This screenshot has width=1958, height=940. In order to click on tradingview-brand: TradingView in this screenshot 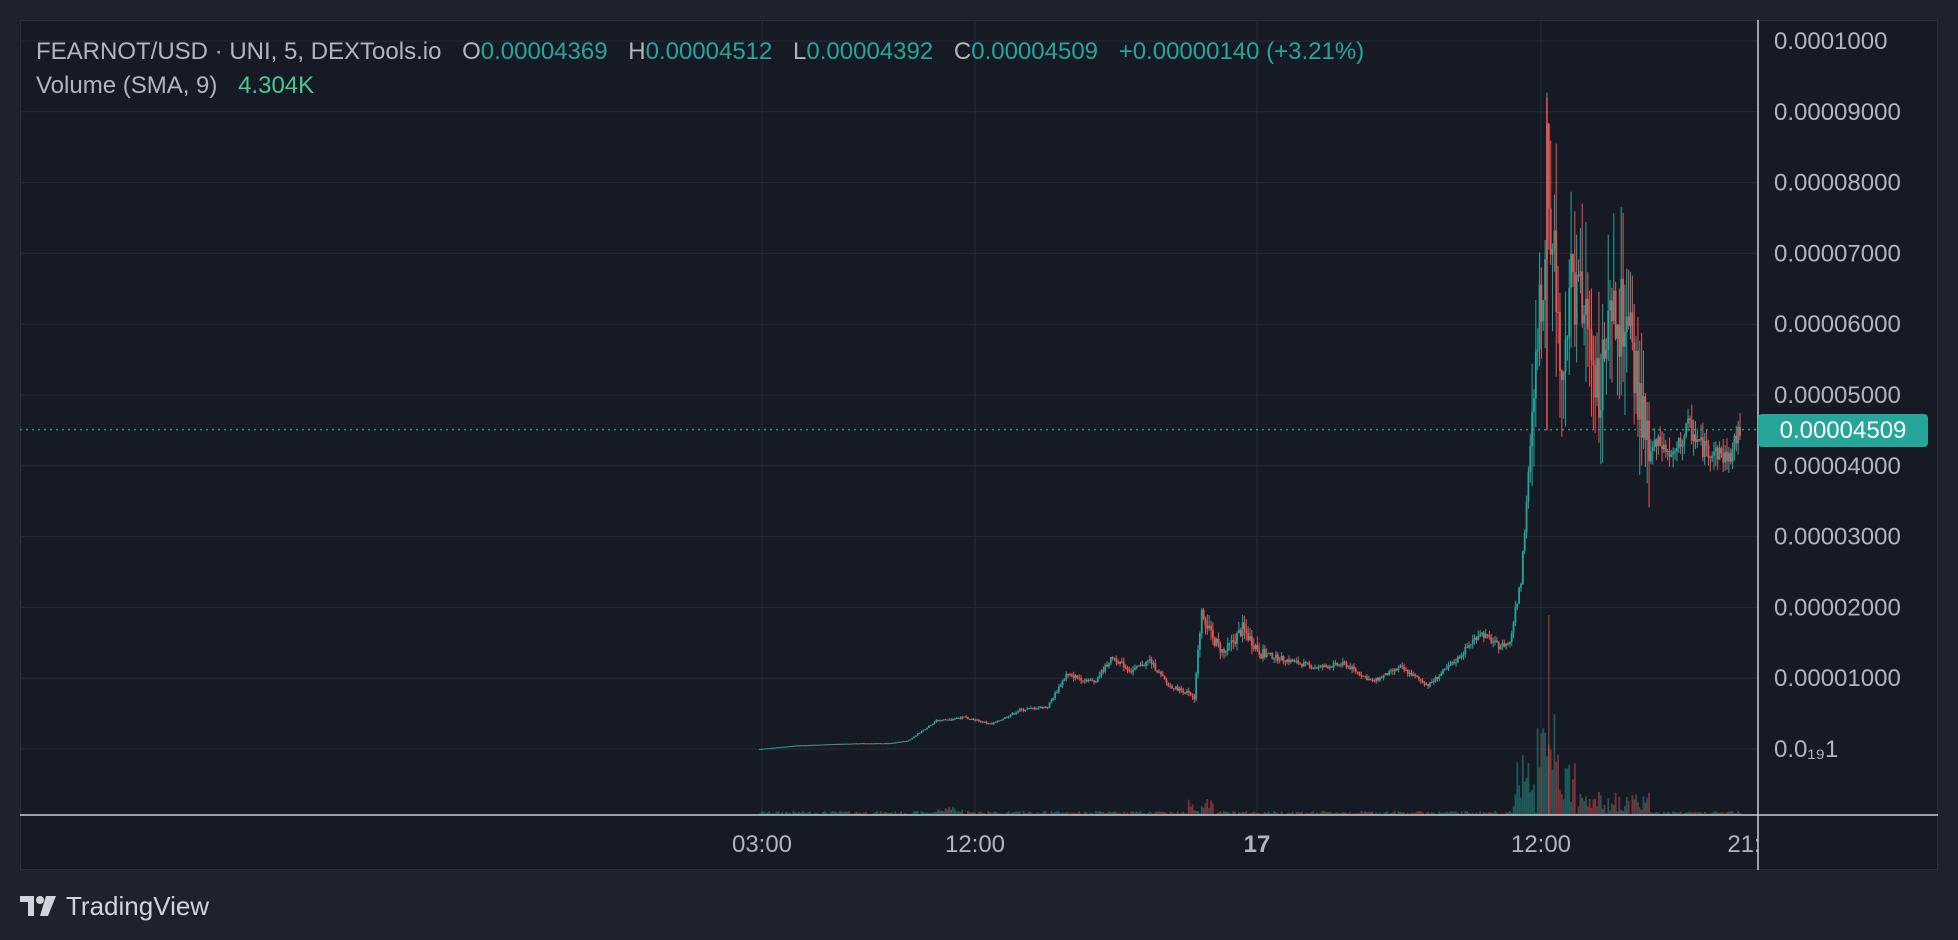, I will do `click(114, 906)`.